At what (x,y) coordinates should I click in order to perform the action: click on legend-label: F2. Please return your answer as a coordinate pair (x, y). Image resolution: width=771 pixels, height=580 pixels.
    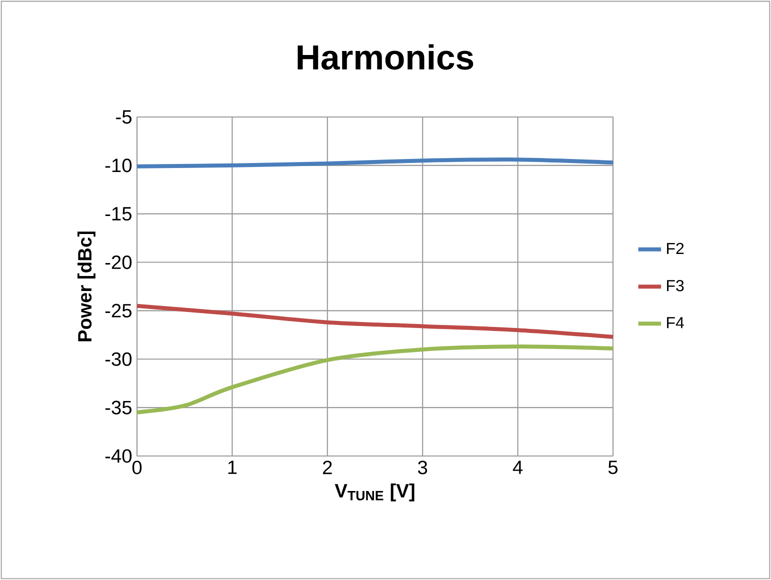
    Looking at the image, I should click on (675, 248).